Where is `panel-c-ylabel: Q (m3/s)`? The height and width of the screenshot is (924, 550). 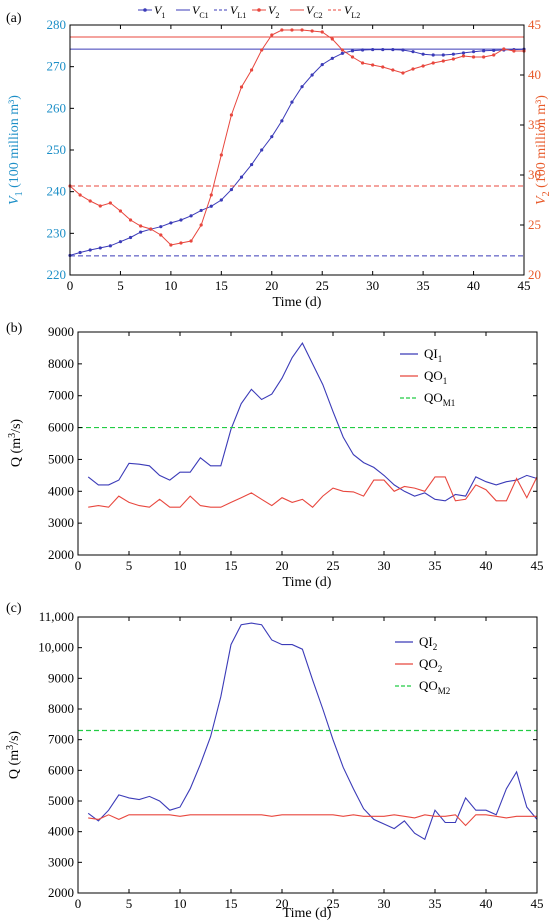
panel-c-ylabel: Q (m3/s) is located at coordinates (13, 755).